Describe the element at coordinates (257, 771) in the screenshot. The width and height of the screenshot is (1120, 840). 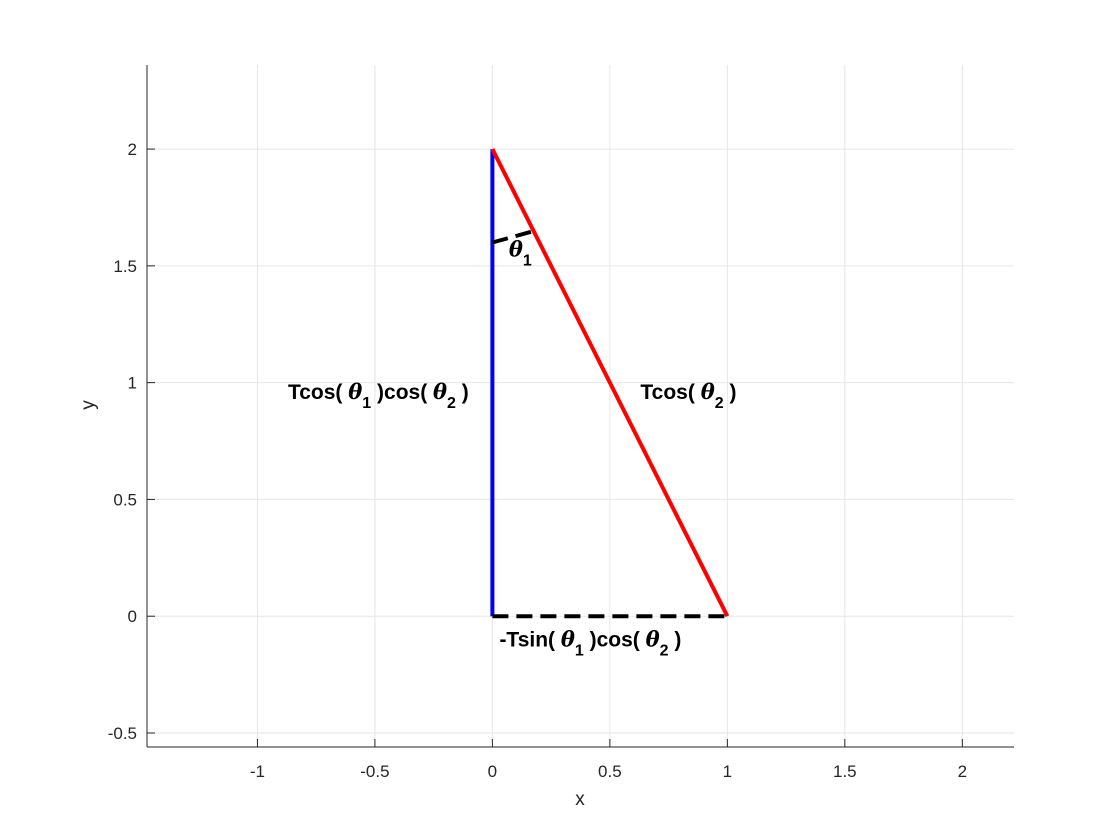
I see `x-tick-label: -1` at that location.